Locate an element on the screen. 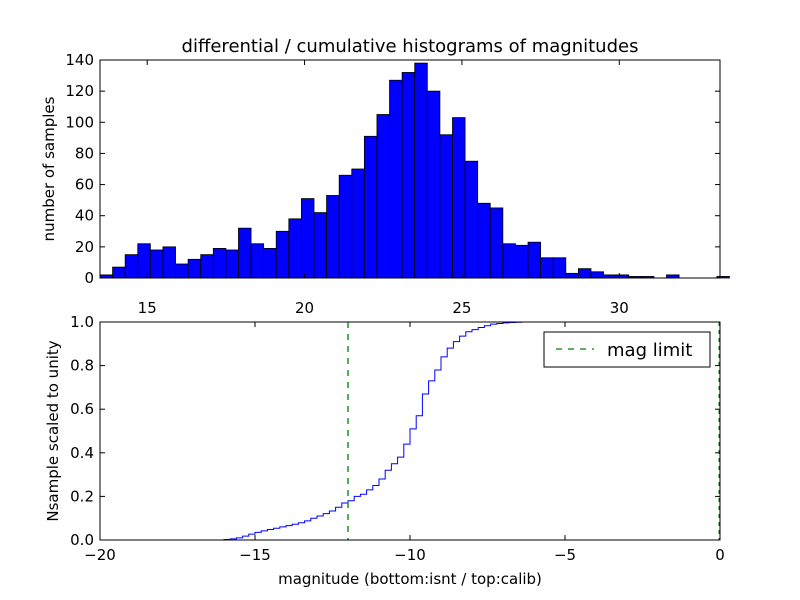 Image resolution: width=800 pixels, height=600 pixels. bottom-y-tick-label: 0.6 is located at coordinates (82, 409).